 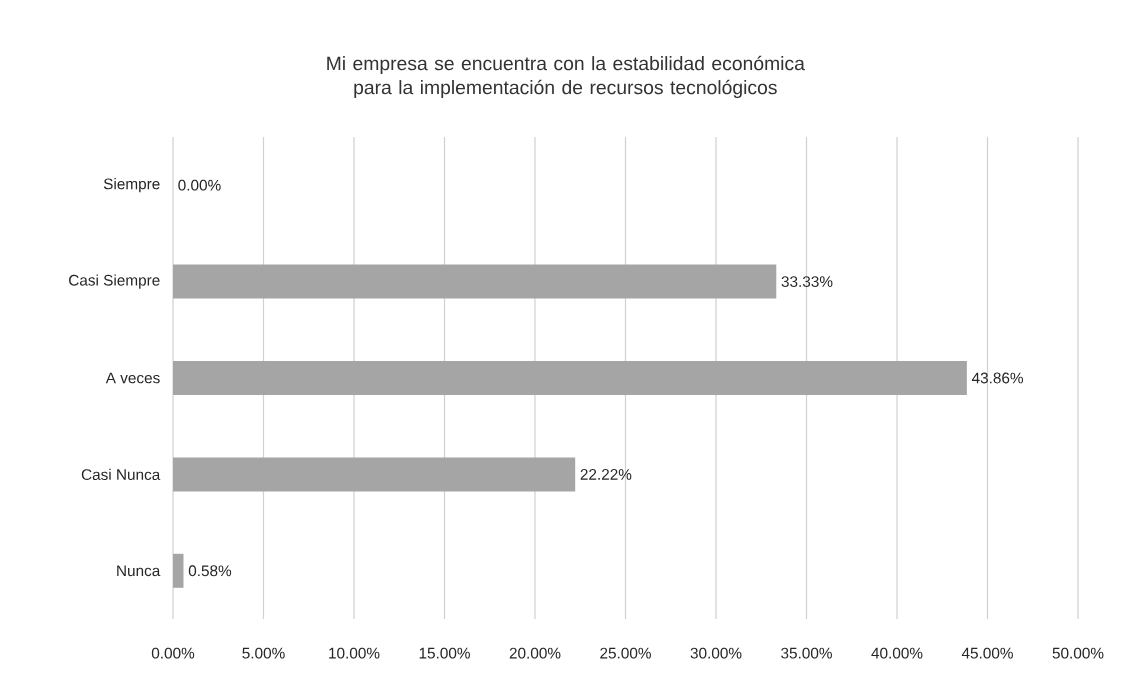 I want to click on y-tick-label: Siempre, so click(x=131, y=185).